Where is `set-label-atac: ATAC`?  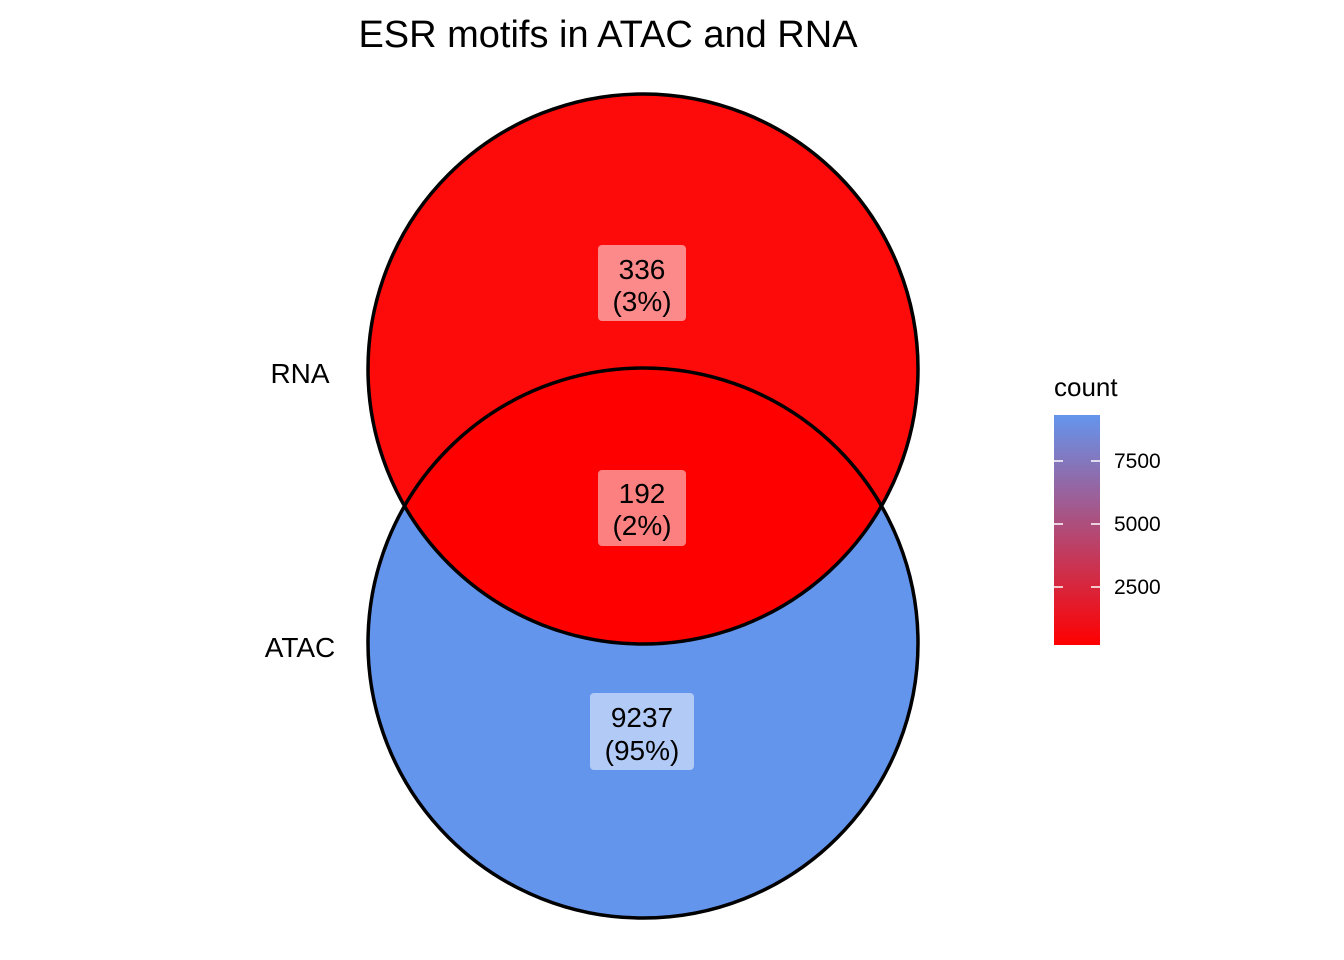 set-label-atac: ATAC is located at coordinates (300, 647).